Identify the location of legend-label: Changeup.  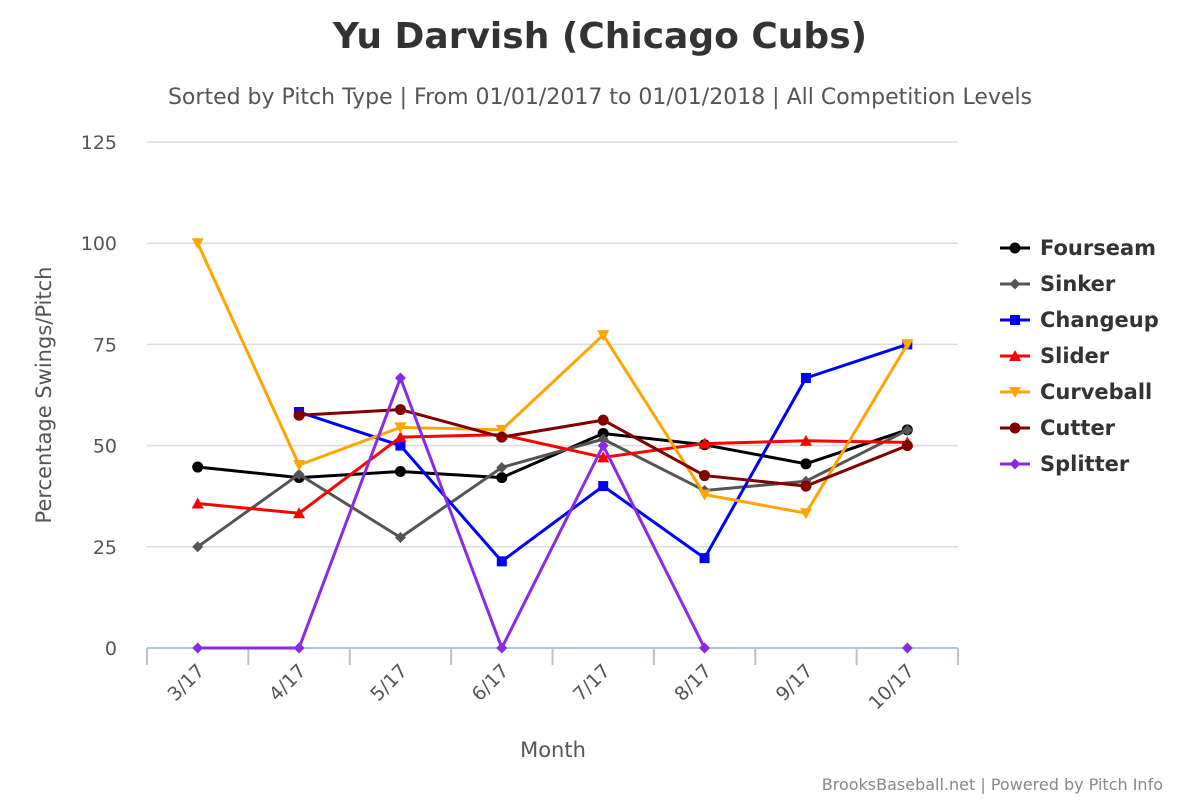
(1099, 320).